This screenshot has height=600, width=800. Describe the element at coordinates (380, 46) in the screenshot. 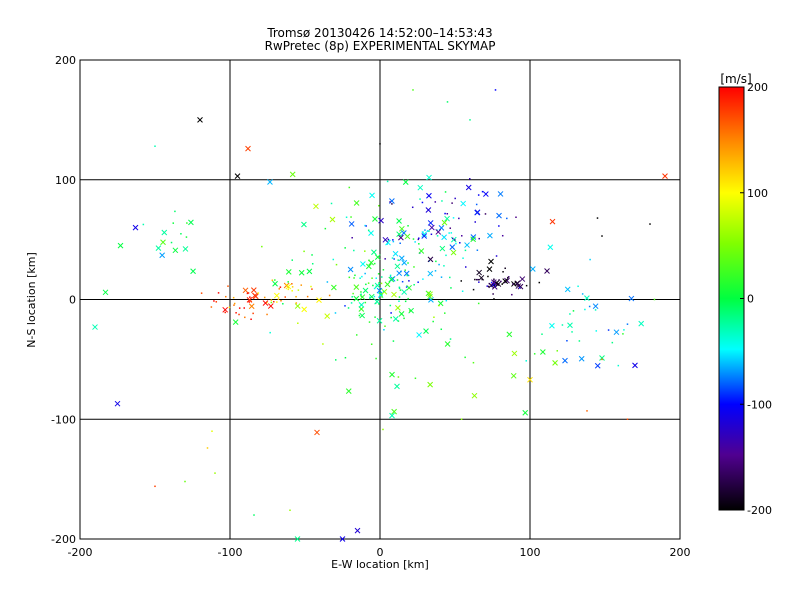

I see `chart-subtitle: RwPretec (8p) EXPERIMENTAL SKYMAP` at that location.